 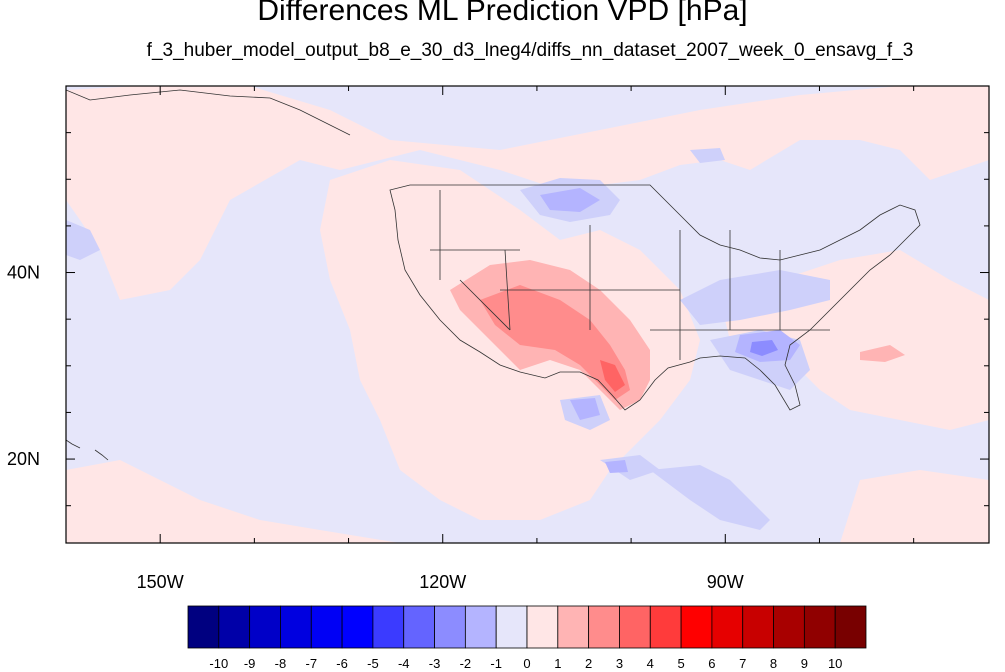 I want to click on lat-label: 40N, so click(x=23, y=273).